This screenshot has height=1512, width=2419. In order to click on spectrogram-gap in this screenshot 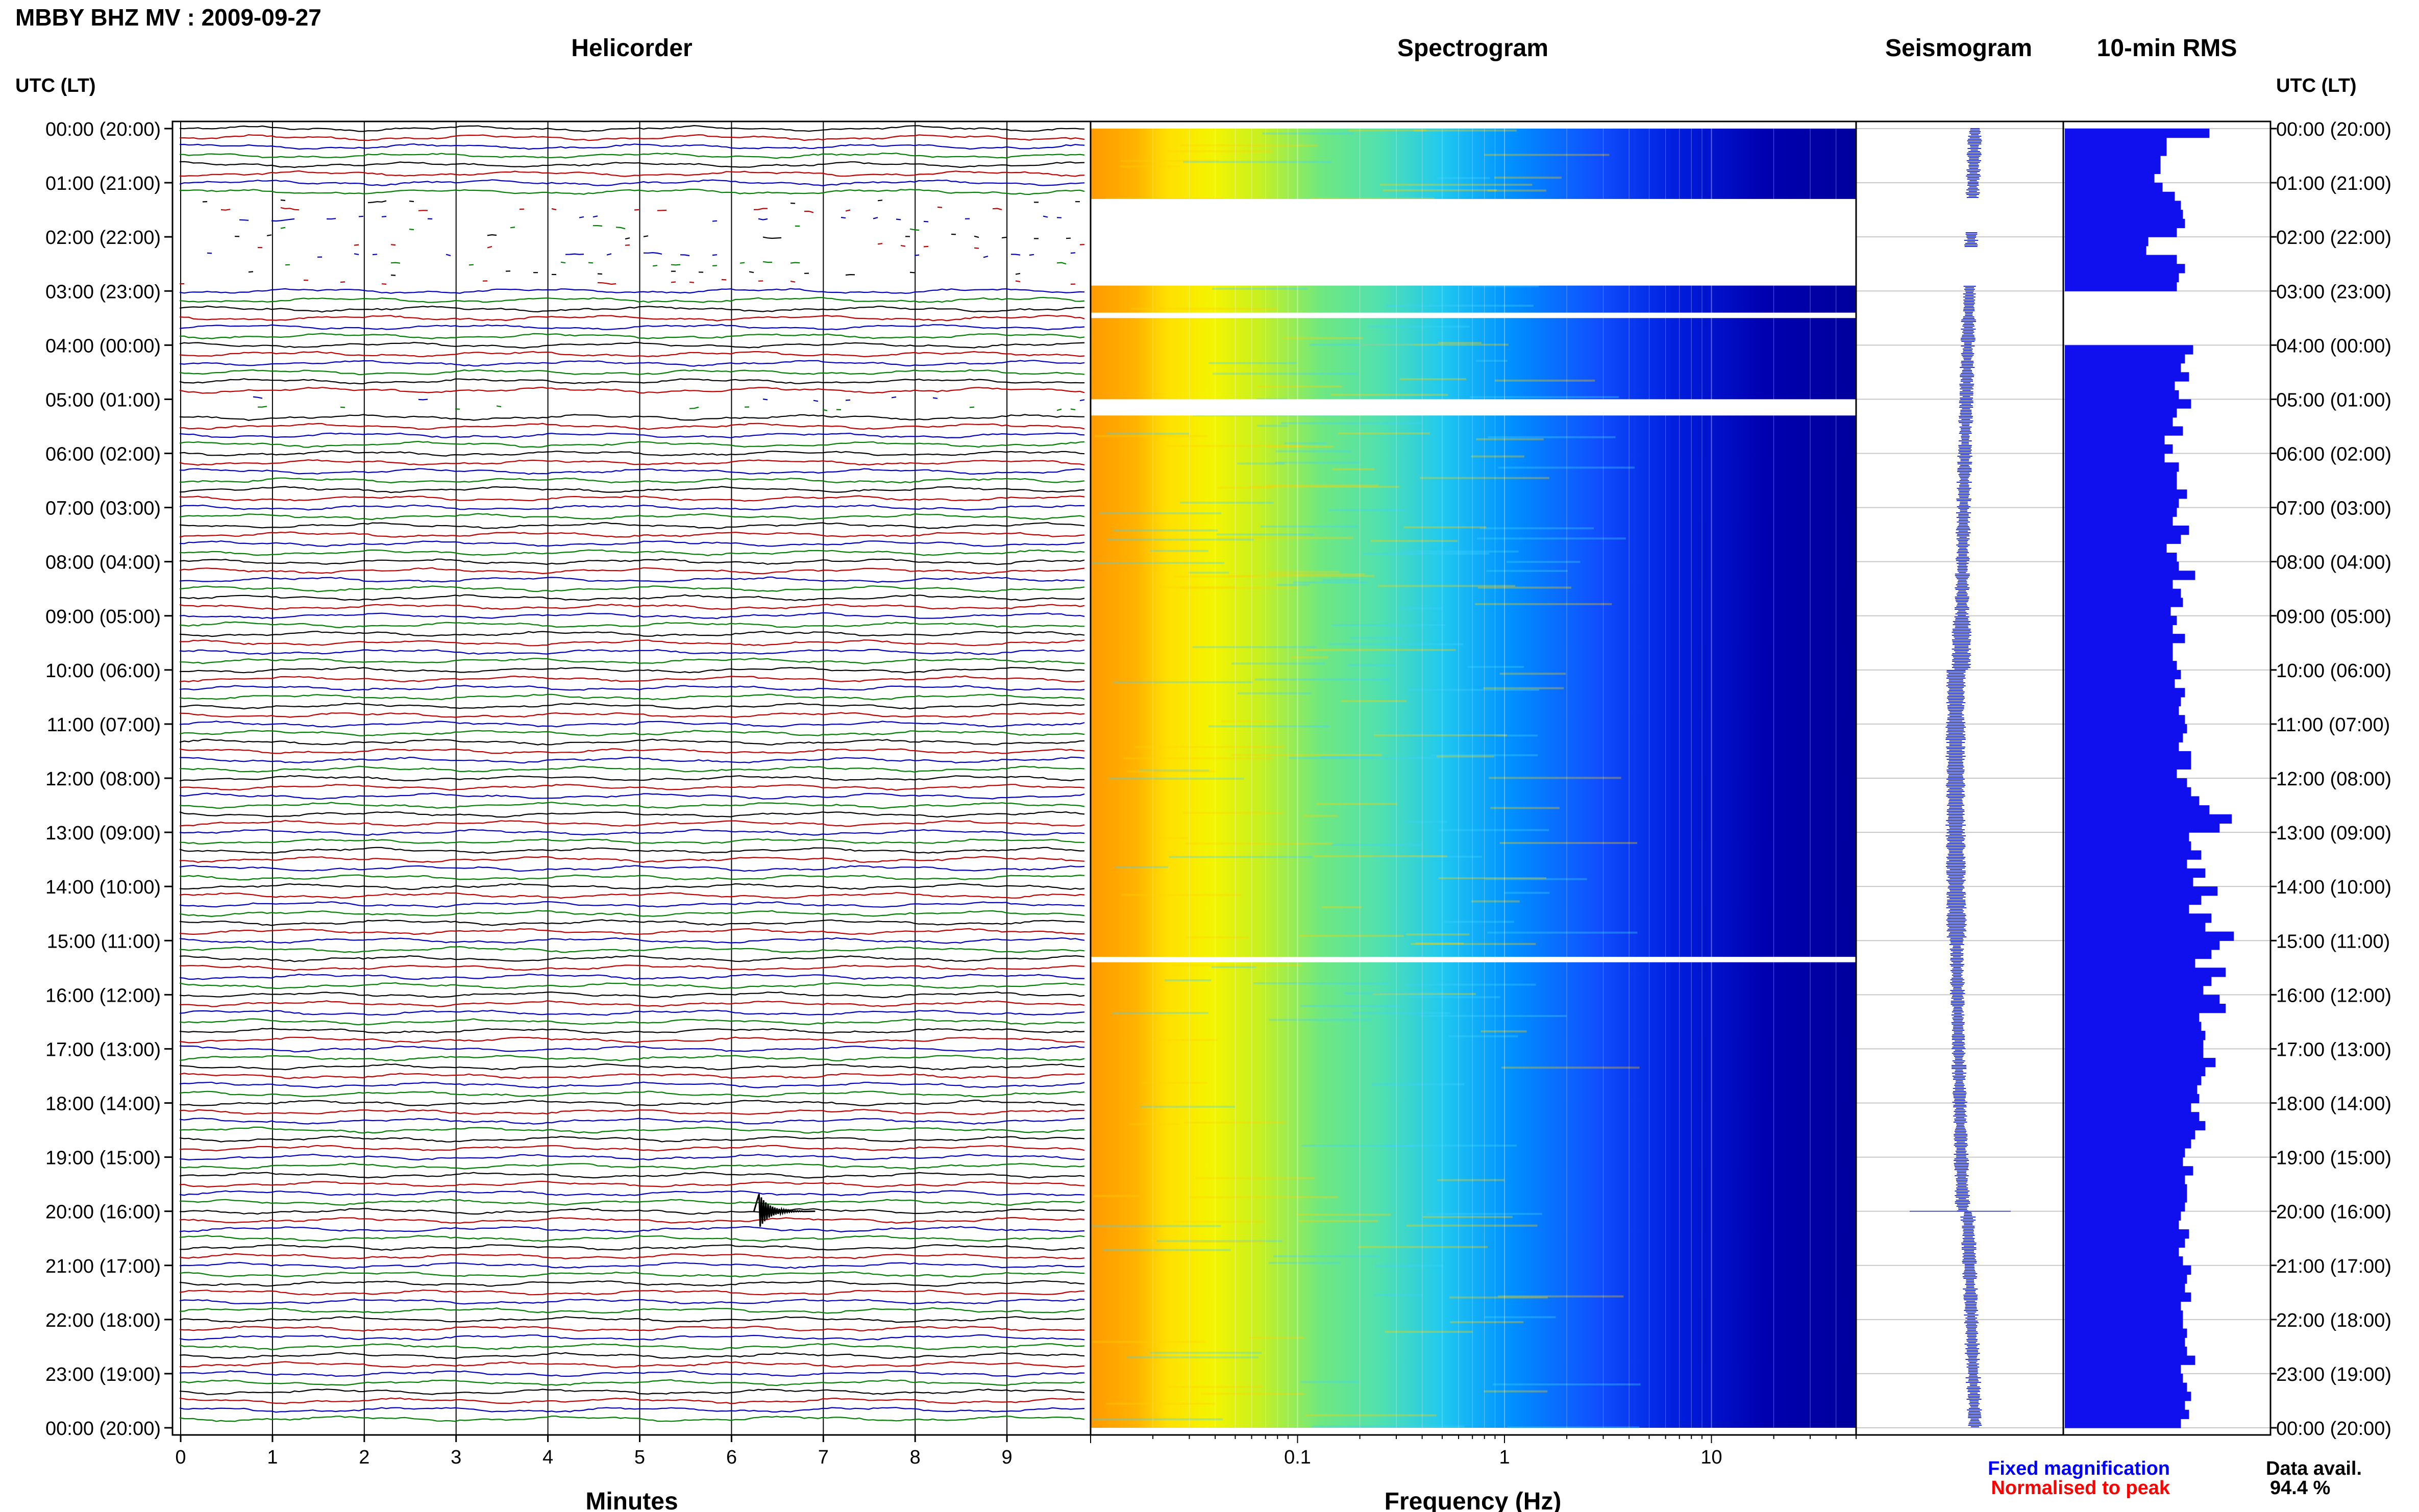, I will do `click(1473, 242)`.